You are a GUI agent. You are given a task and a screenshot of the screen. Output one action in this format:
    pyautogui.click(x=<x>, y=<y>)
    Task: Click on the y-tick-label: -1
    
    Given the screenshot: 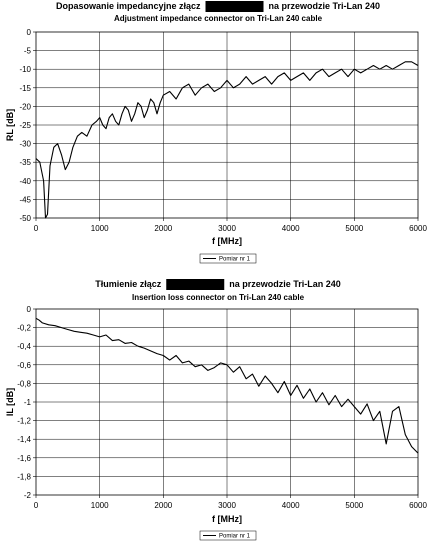 What is the action you would take?
    pyautogui.click(x=28, y=402)
    